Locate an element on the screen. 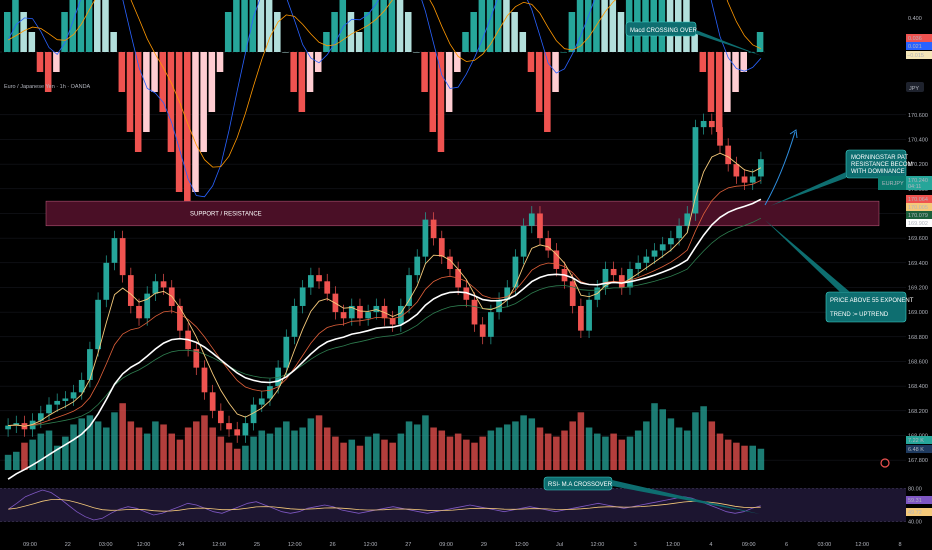  ema55-value: 169.902 is located at coordinates (918, 224).